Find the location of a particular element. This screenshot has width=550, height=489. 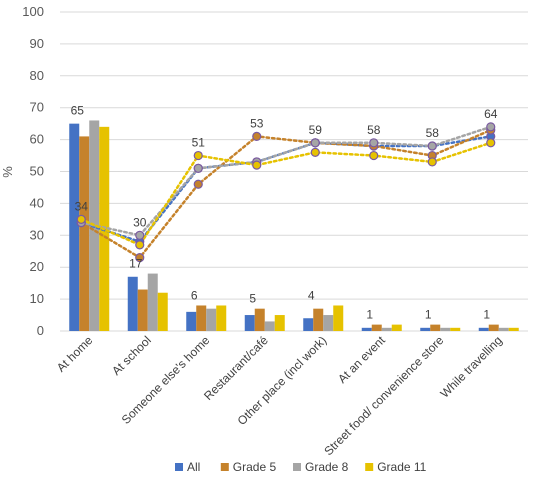

line-data-label: 64 is located at coordinates (491, 114).